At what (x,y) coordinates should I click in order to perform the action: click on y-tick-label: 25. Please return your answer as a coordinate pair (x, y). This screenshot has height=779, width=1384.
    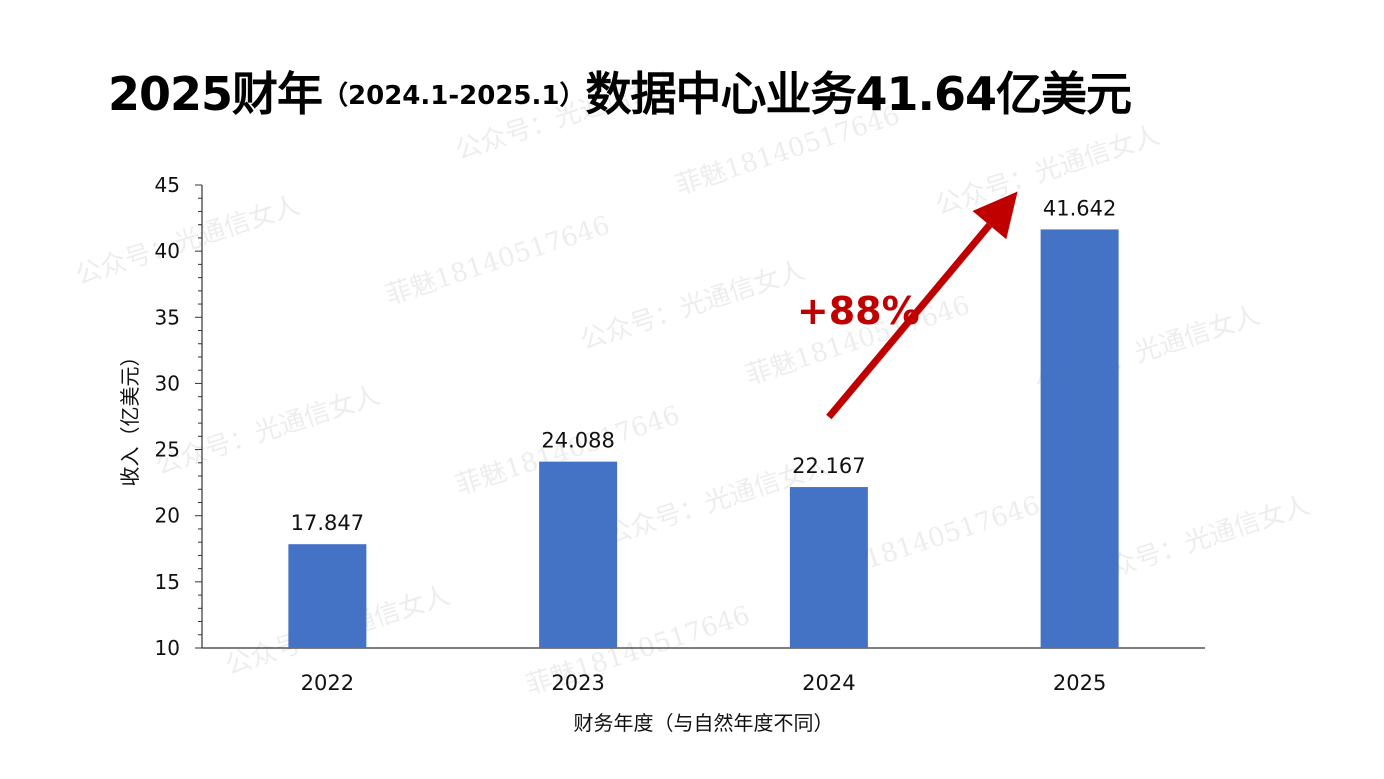
    Looking at the image, I should click on (167, 450).